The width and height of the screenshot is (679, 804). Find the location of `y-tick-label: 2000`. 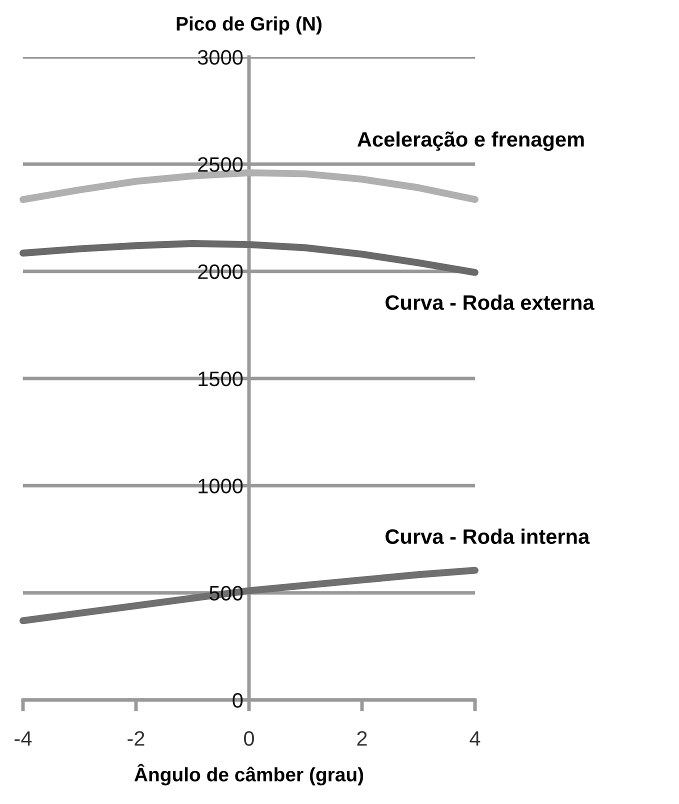

y-tick-label: 2000 is located at coordinates (220, 272).